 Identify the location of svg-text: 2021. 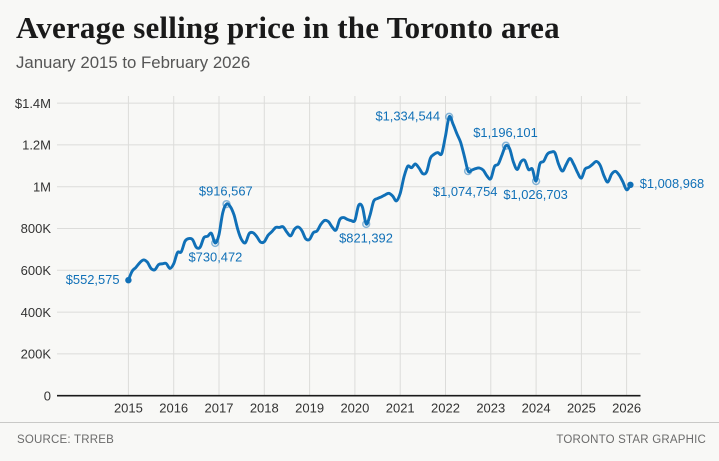
(400, 408).